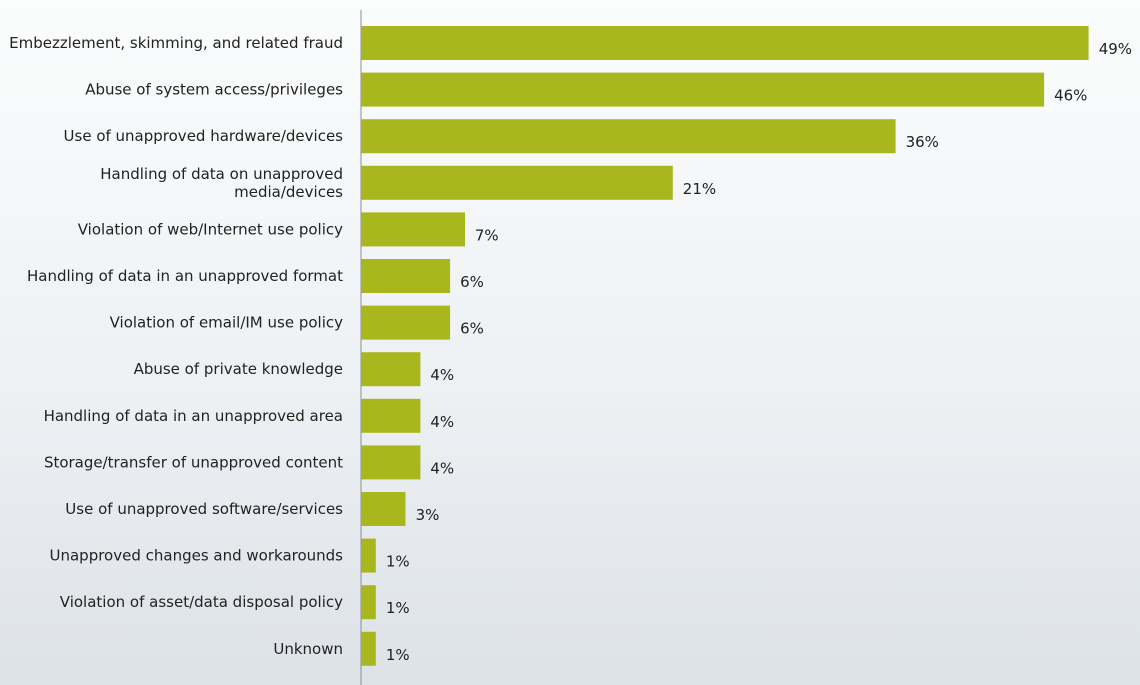 The width and height of the screenshot is (1140, 685). I want to click on category-label-handling-of-data-in-an-unapproved-format: Handling of data in an unapproved format, so click(185, 276).